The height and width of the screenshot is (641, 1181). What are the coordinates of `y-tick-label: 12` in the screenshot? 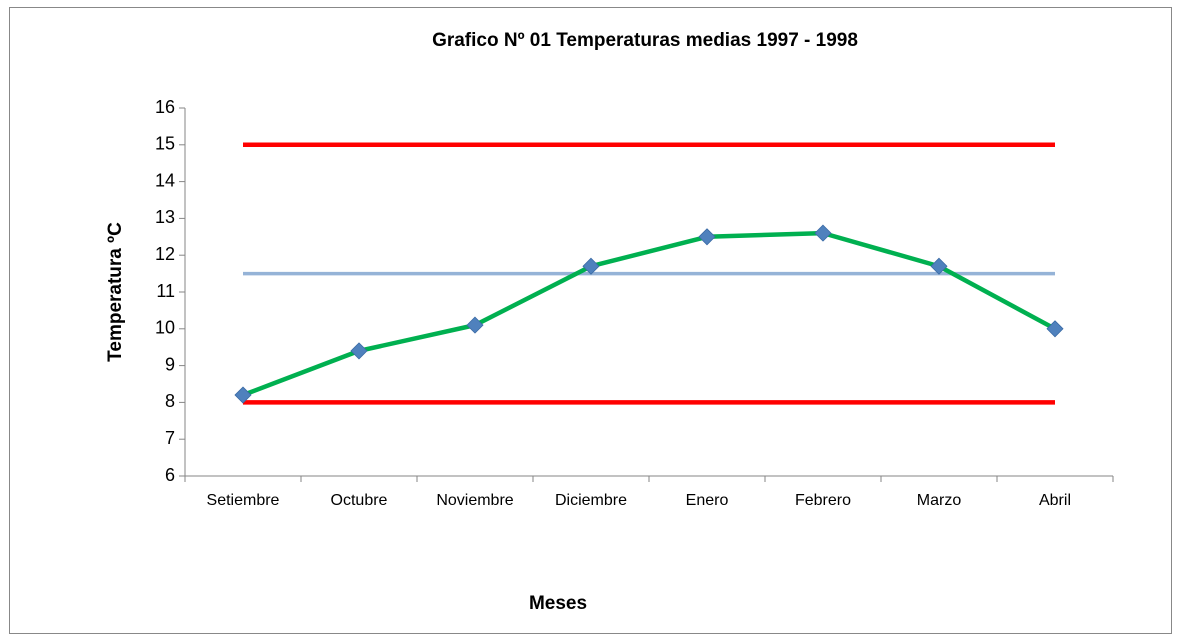 It's located at (165, 254).